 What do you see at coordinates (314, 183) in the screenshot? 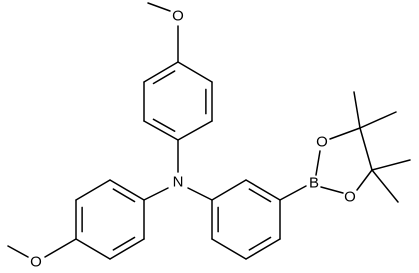
I see `atom-label: B` at bounding box center [314, 183].